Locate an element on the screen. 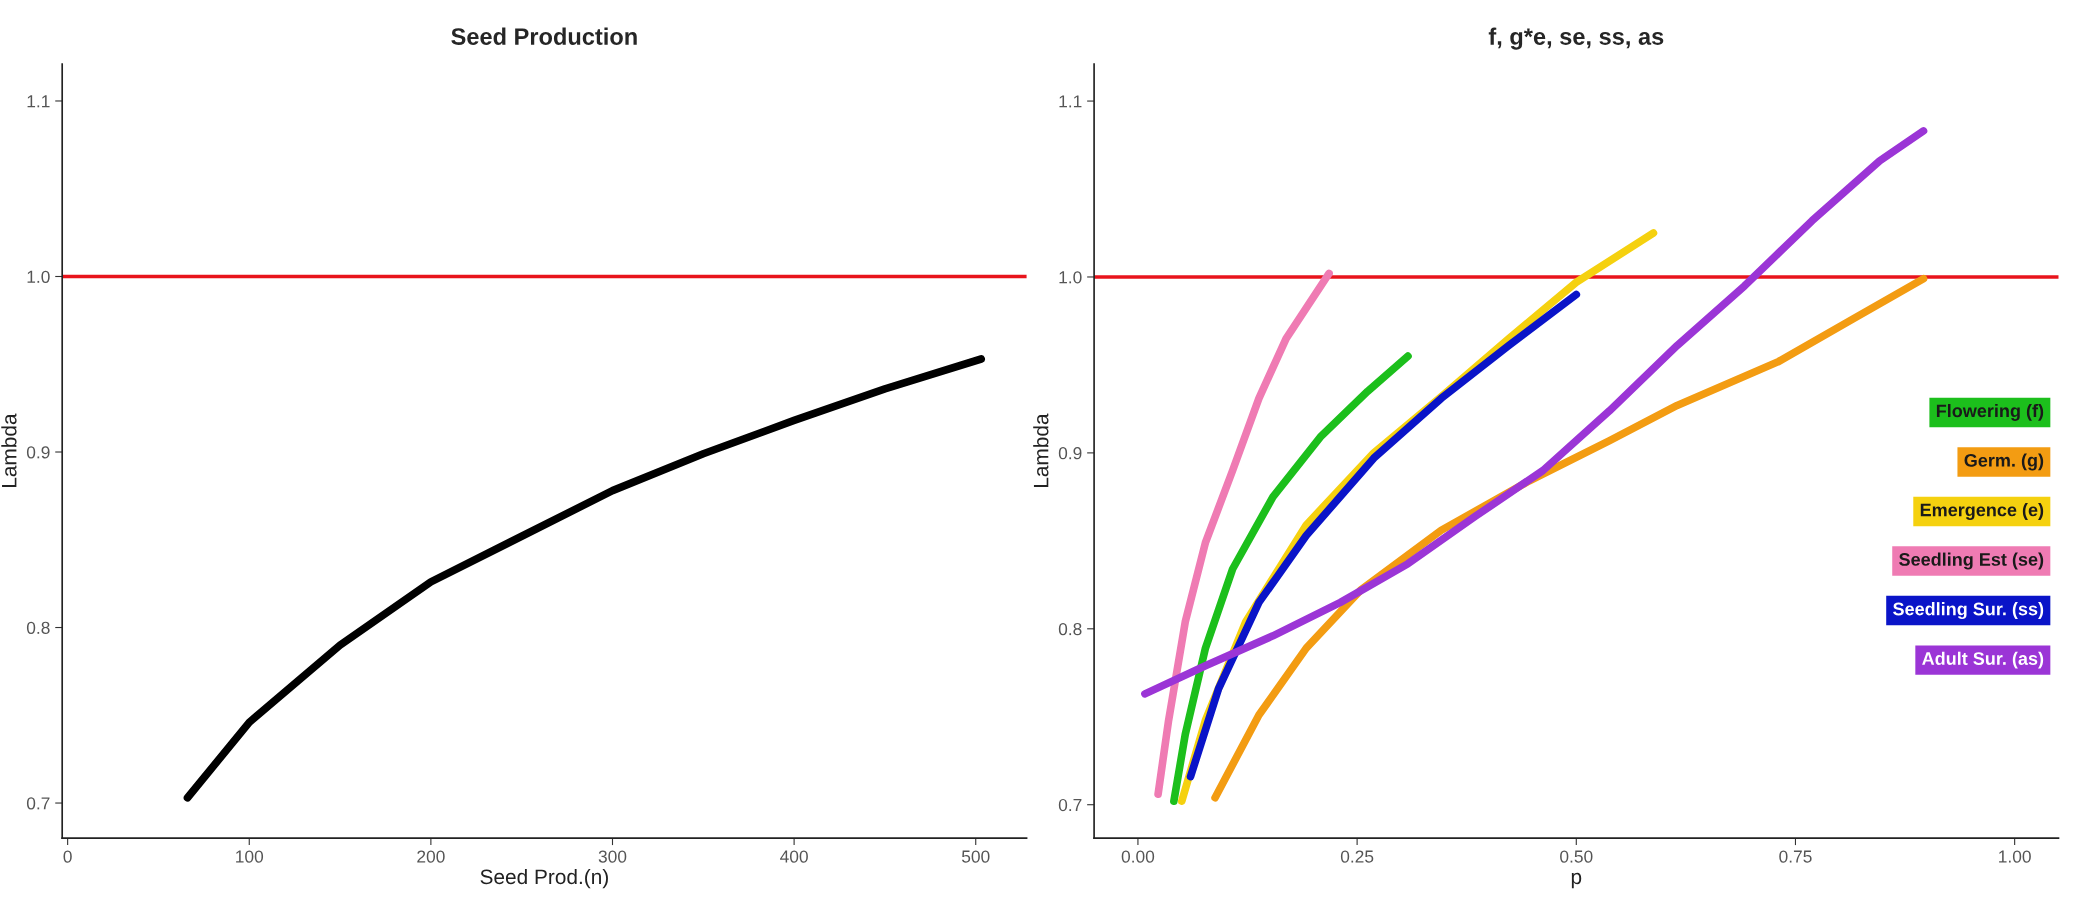 This screenshot has height=916, width=2073. chart-title: f, g*e, se, ss, as is located at coordinates (1576, 38).